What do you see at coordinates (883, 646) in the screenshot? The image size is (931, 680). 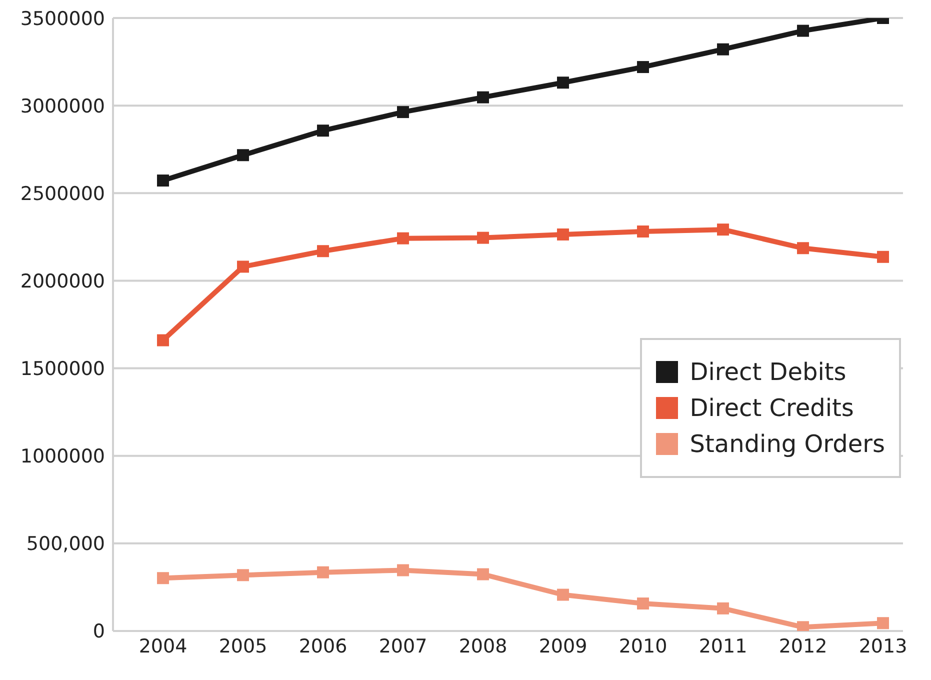 I see `x-tick-label: 2013` at bounding box center [883, 646].